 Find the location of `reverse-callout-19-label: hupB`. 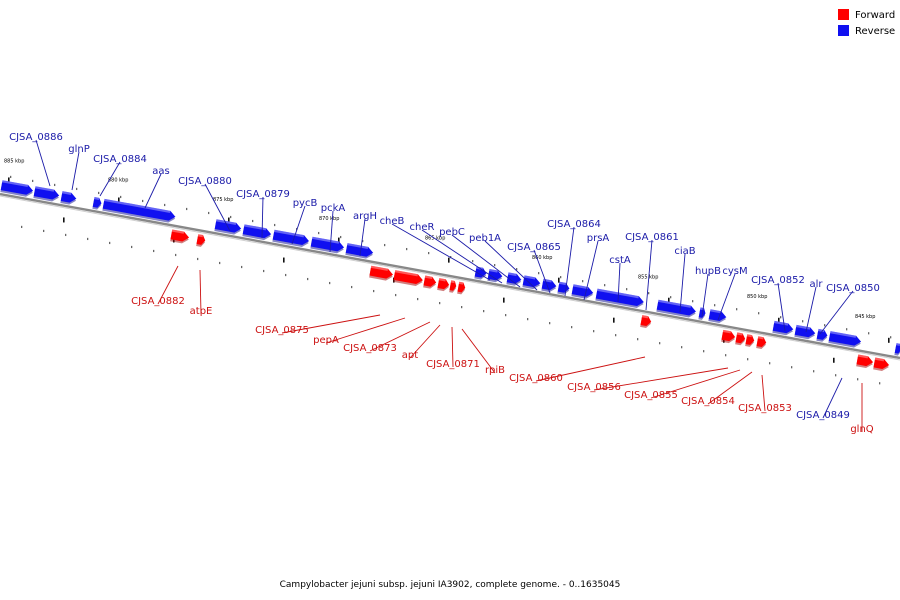

reverse-callout-19-label: hupB is located at coordinates (708, 271).